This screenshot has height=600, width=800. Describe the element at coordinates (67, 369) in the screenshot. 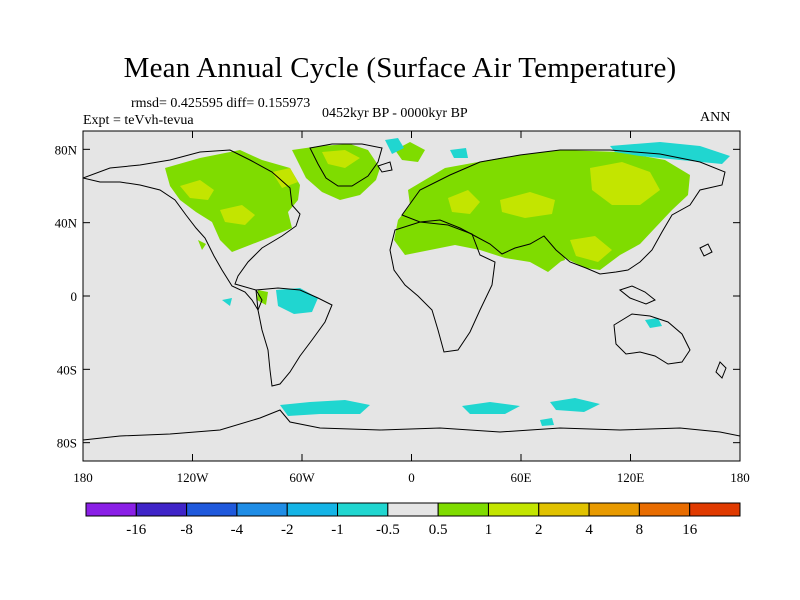

I see `lat-tick-label: 40S` at that location.